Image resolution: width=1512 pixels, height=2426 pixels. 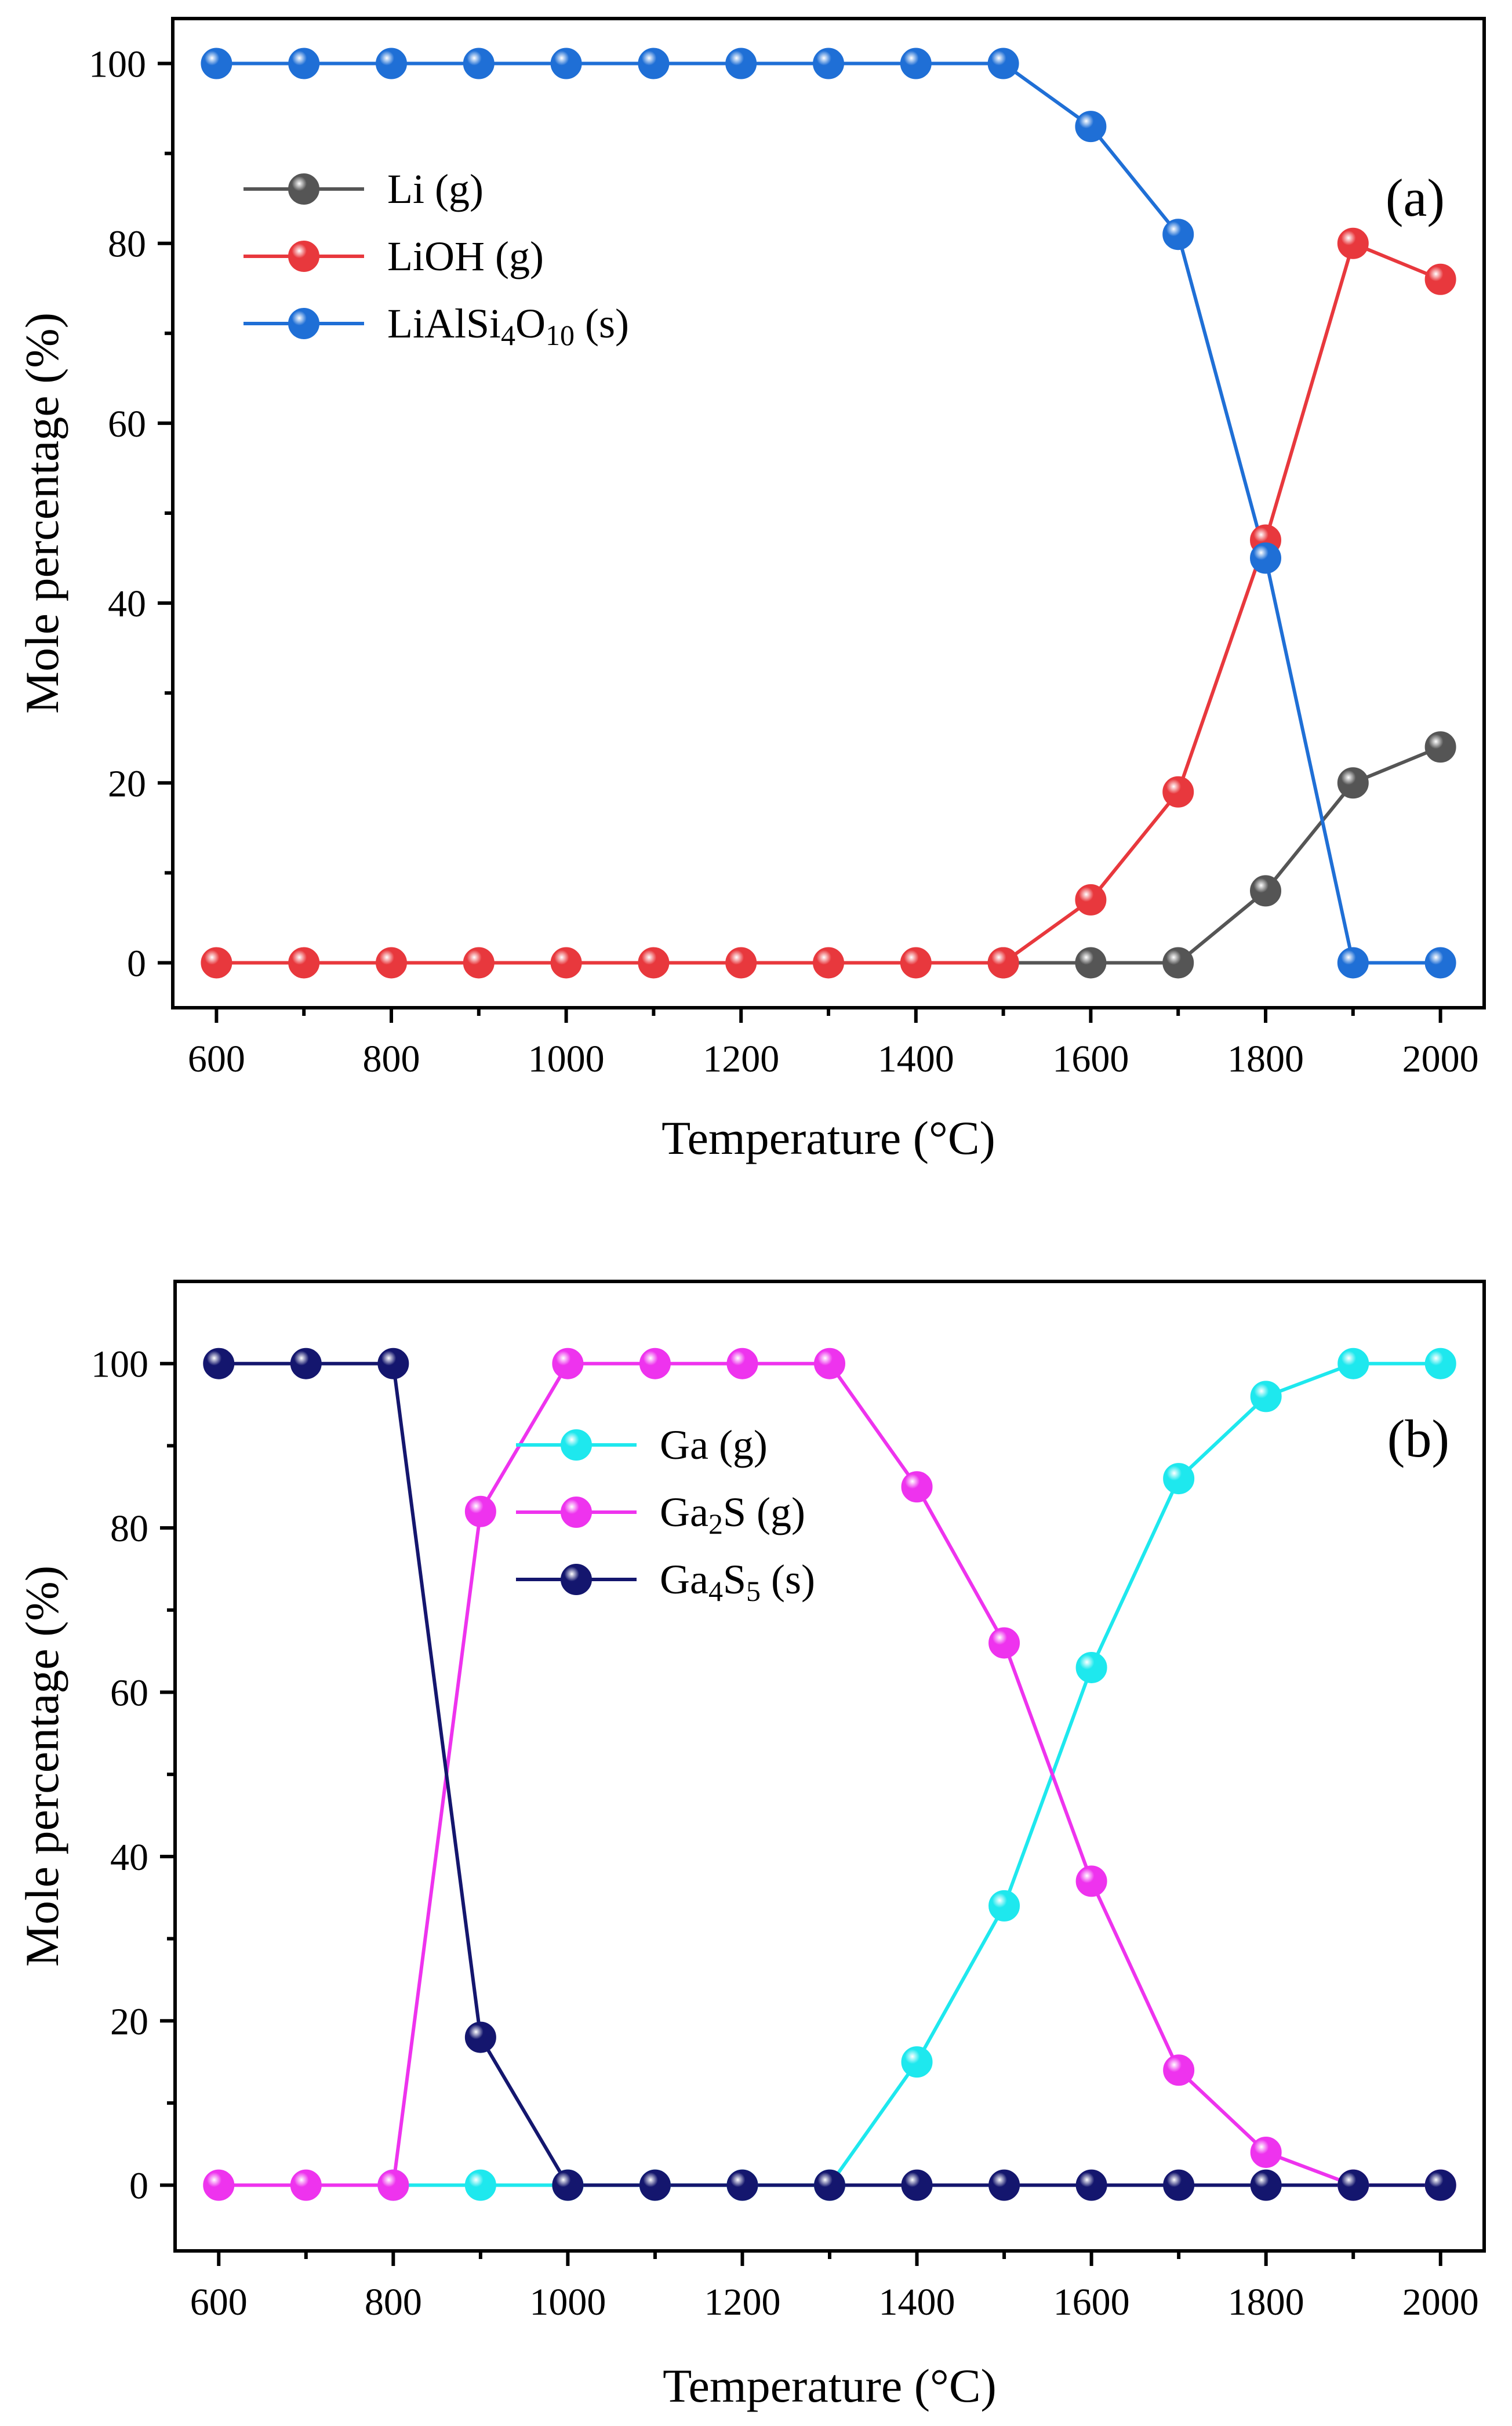 I want to click on x-axis-title: Temperature (°C), so click(x=828, y=1138).